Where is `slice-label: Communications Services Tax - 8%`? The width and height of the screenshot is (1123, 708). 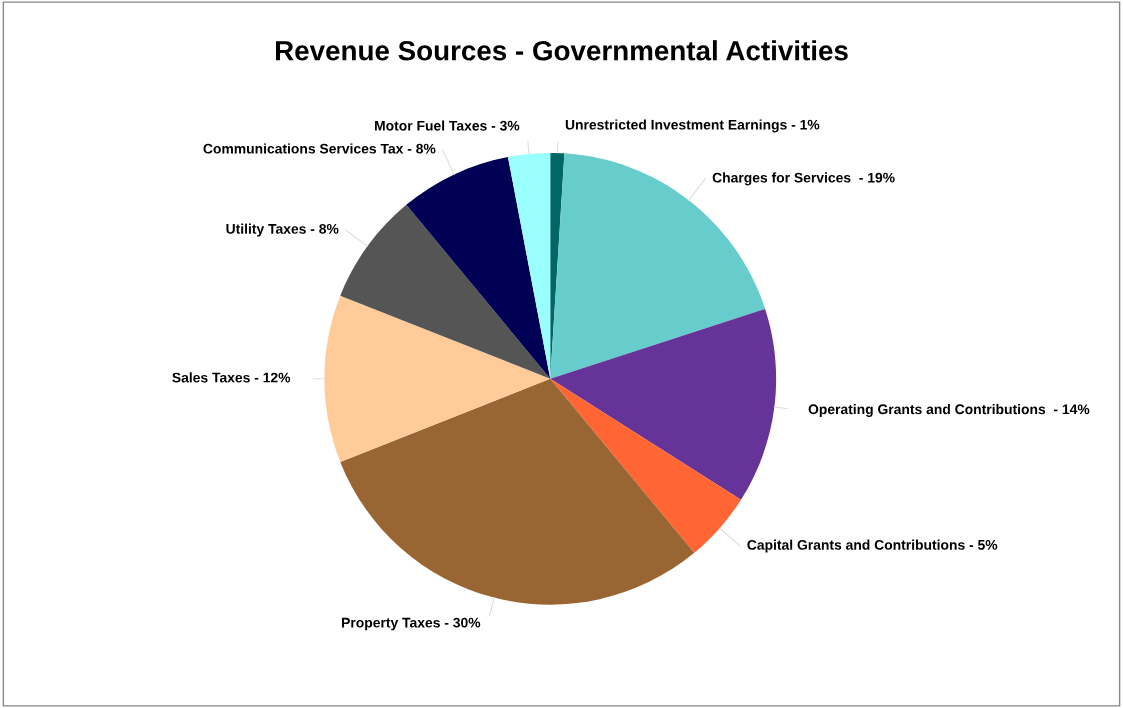
slice-label: Communications Services Tax - 8% is located at coordinates (319, 148).